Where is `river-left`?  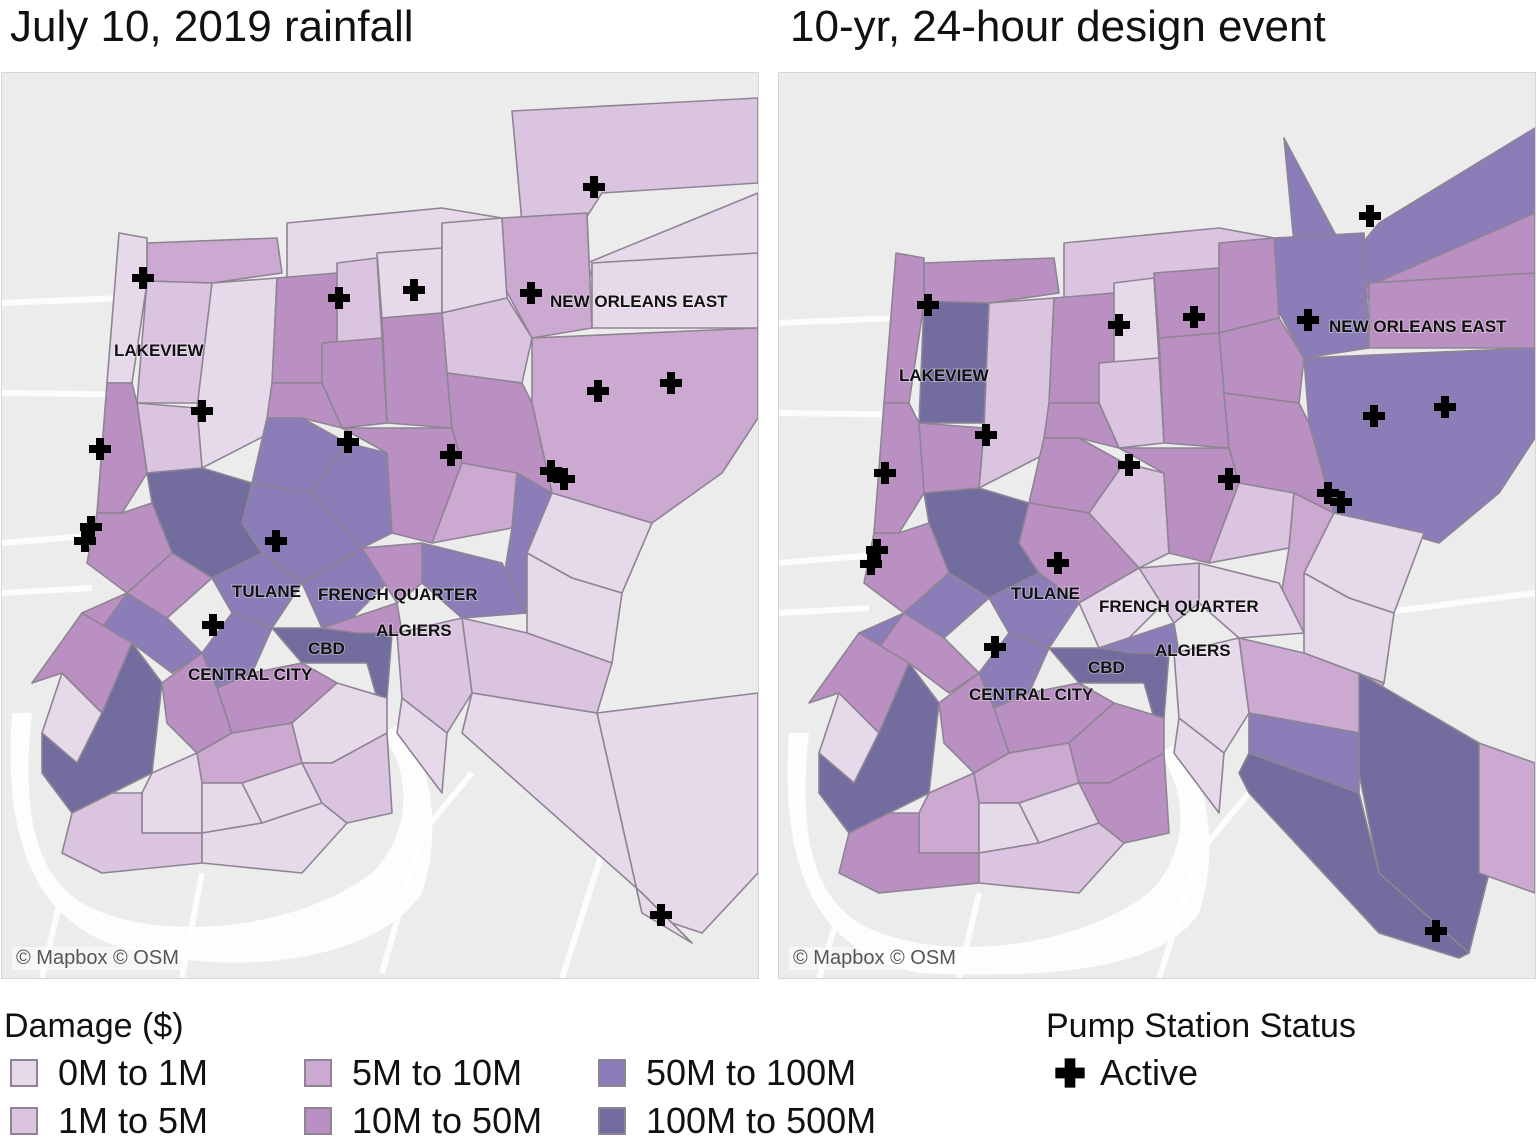
river-left is located at coordinates (221, 838).